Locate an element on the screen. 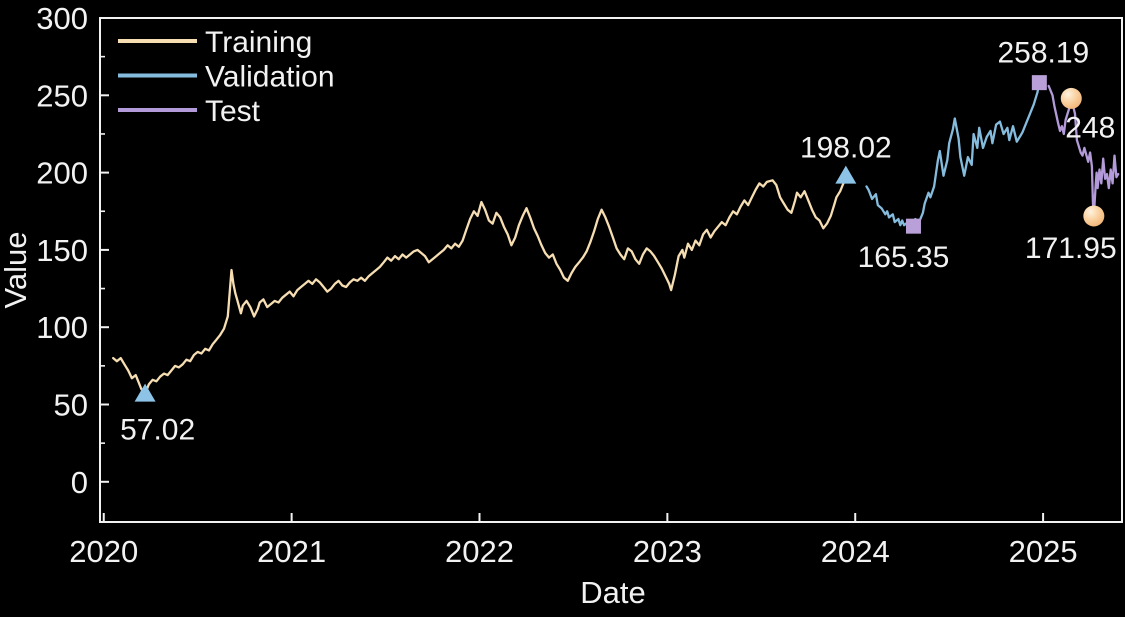  annotation-label: 57.02 is located at coordinates (157, 430).